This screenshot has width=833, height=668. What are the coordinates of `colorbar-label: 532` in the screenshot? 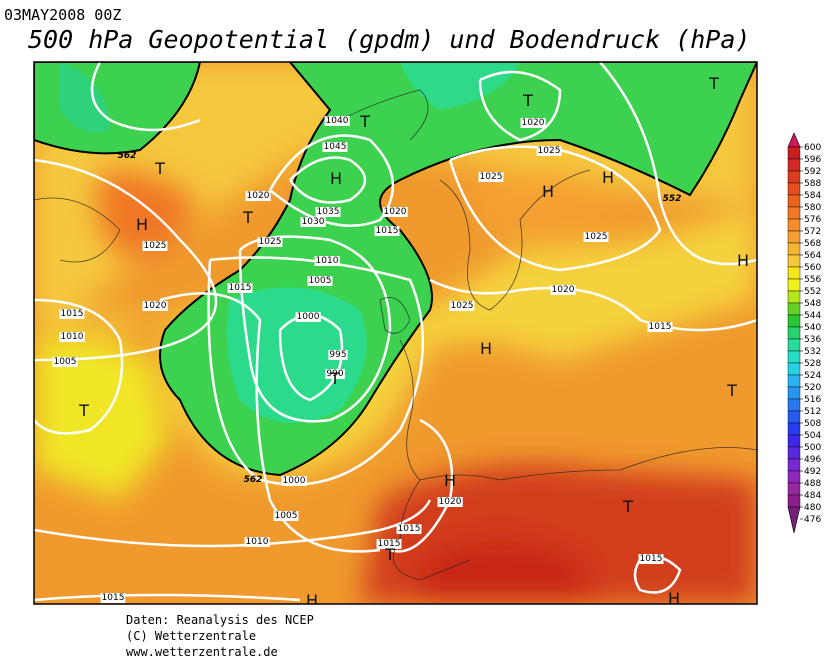 It's located at (812, 352).